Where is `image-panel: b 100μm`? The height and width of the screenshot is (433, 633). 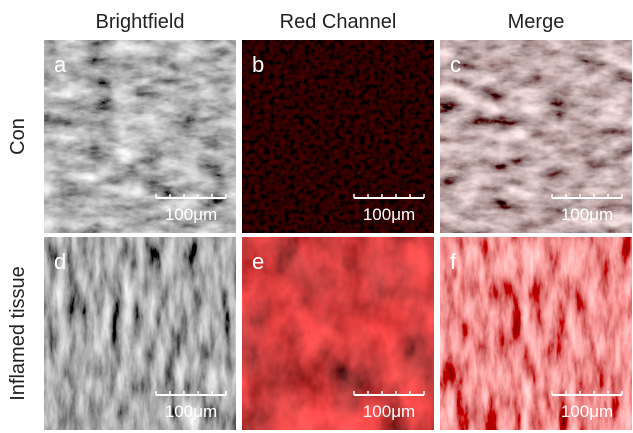 image-panel: b 100μm is located at coordinates (338, 136).